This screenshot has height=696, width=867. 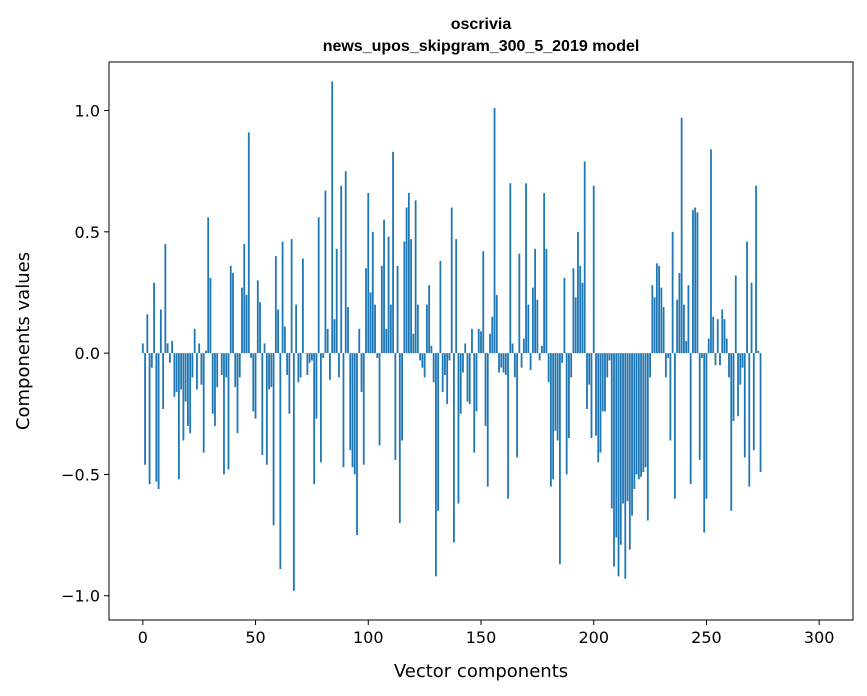 What do you see at coordinates (80, 474) in the screenshot?
I see `y-tick-label: −0.5` at bounding box center [80, 474].